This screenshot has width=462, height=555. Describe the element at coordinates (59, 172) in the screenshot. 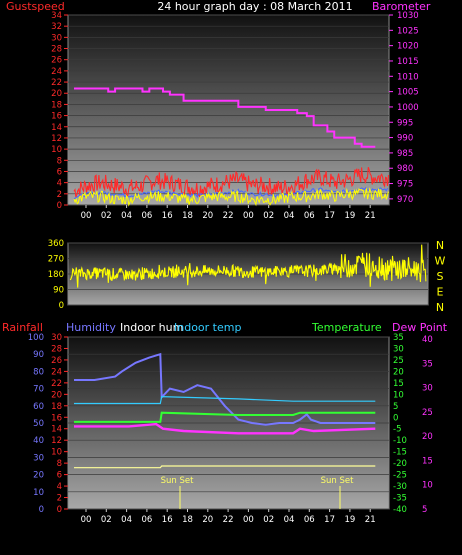

I see `gust-tick-label: 6` at that location.